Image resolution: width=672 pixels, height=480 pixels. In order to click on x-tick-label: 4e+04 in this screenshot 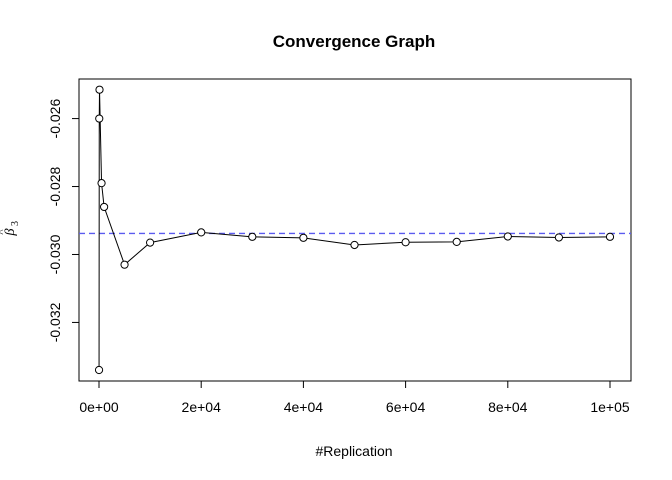, I will do `click(304, 407)`.